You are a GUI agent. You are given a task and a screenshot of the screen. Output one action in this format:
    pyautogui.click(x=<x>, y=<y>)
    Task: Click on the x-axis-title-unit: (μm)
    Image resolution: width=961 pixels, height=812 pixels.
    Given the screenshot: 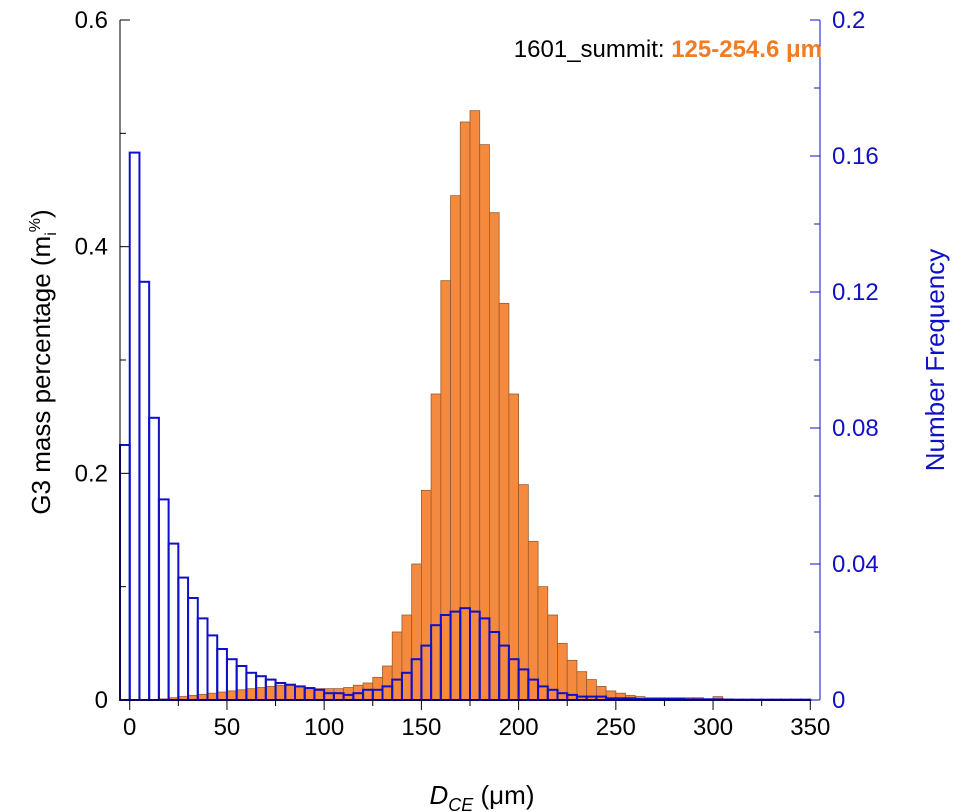 What is the action you would take?
    pyautogui.click(x=503, y=795)
    